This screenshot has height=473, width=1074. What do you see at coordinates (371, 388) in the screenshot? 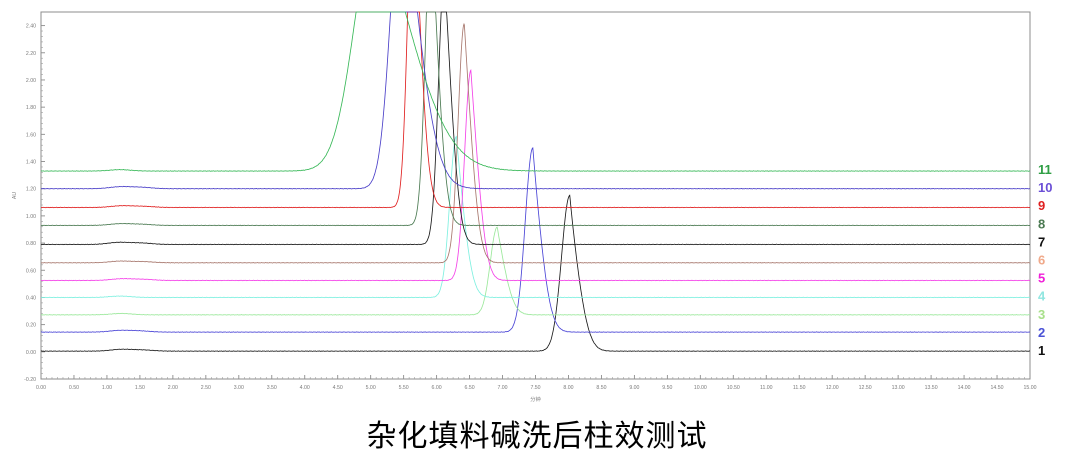
I see `x-tick-label: 5.00` at bounding box center [371, 388].